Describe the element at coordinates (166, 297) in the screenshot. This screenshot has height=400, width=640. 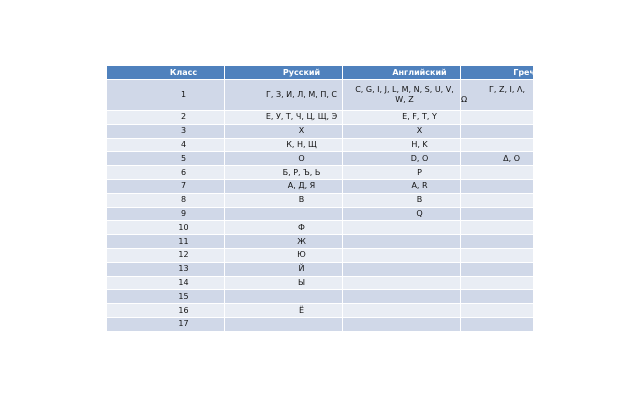
I see `table-cell: 15` at that location.